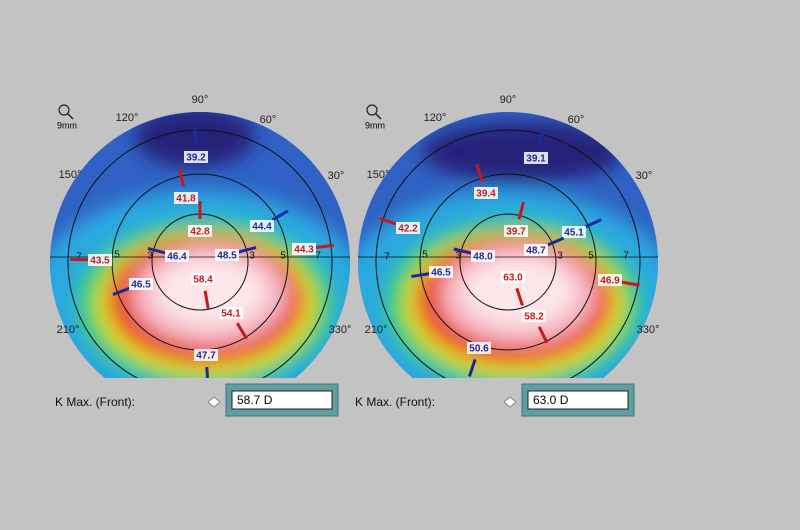  I want to click on ring, so click(508, 262).